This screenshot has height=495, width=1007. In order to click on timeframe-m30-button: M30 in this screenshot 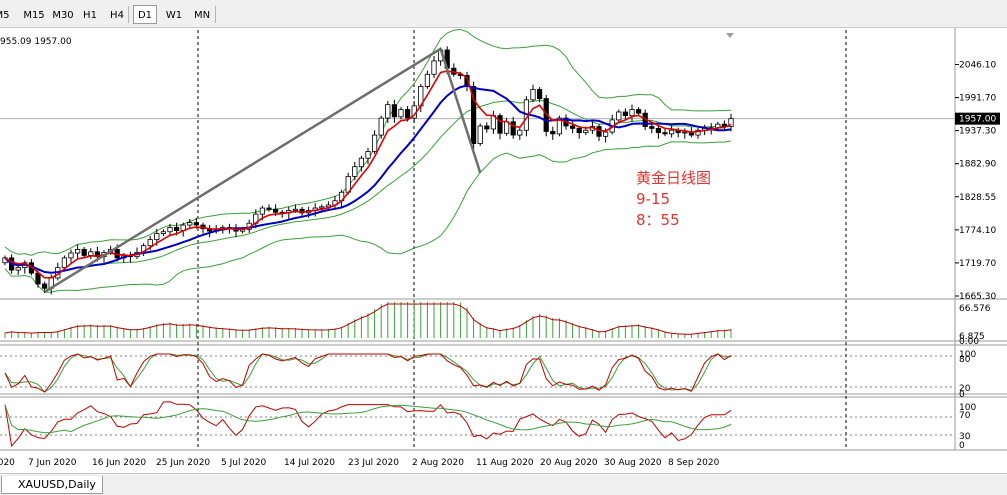, I will do `click(63, 14)`.